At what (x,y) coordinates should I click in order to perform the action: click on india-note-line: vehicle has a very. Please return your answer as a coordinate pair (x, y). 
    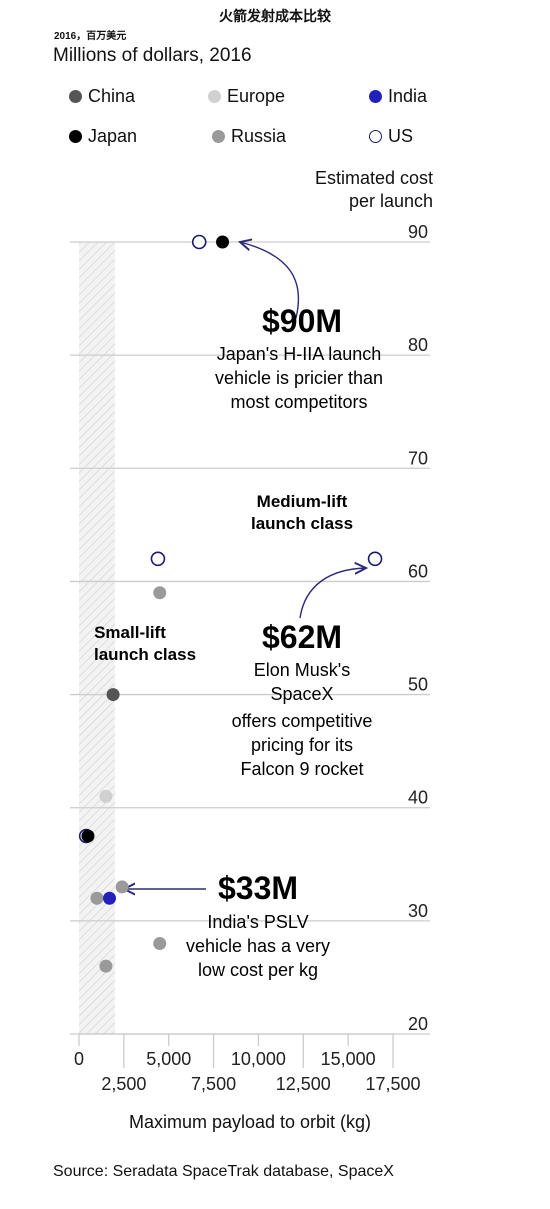
    Looking at the image, I should click on (258, 946).